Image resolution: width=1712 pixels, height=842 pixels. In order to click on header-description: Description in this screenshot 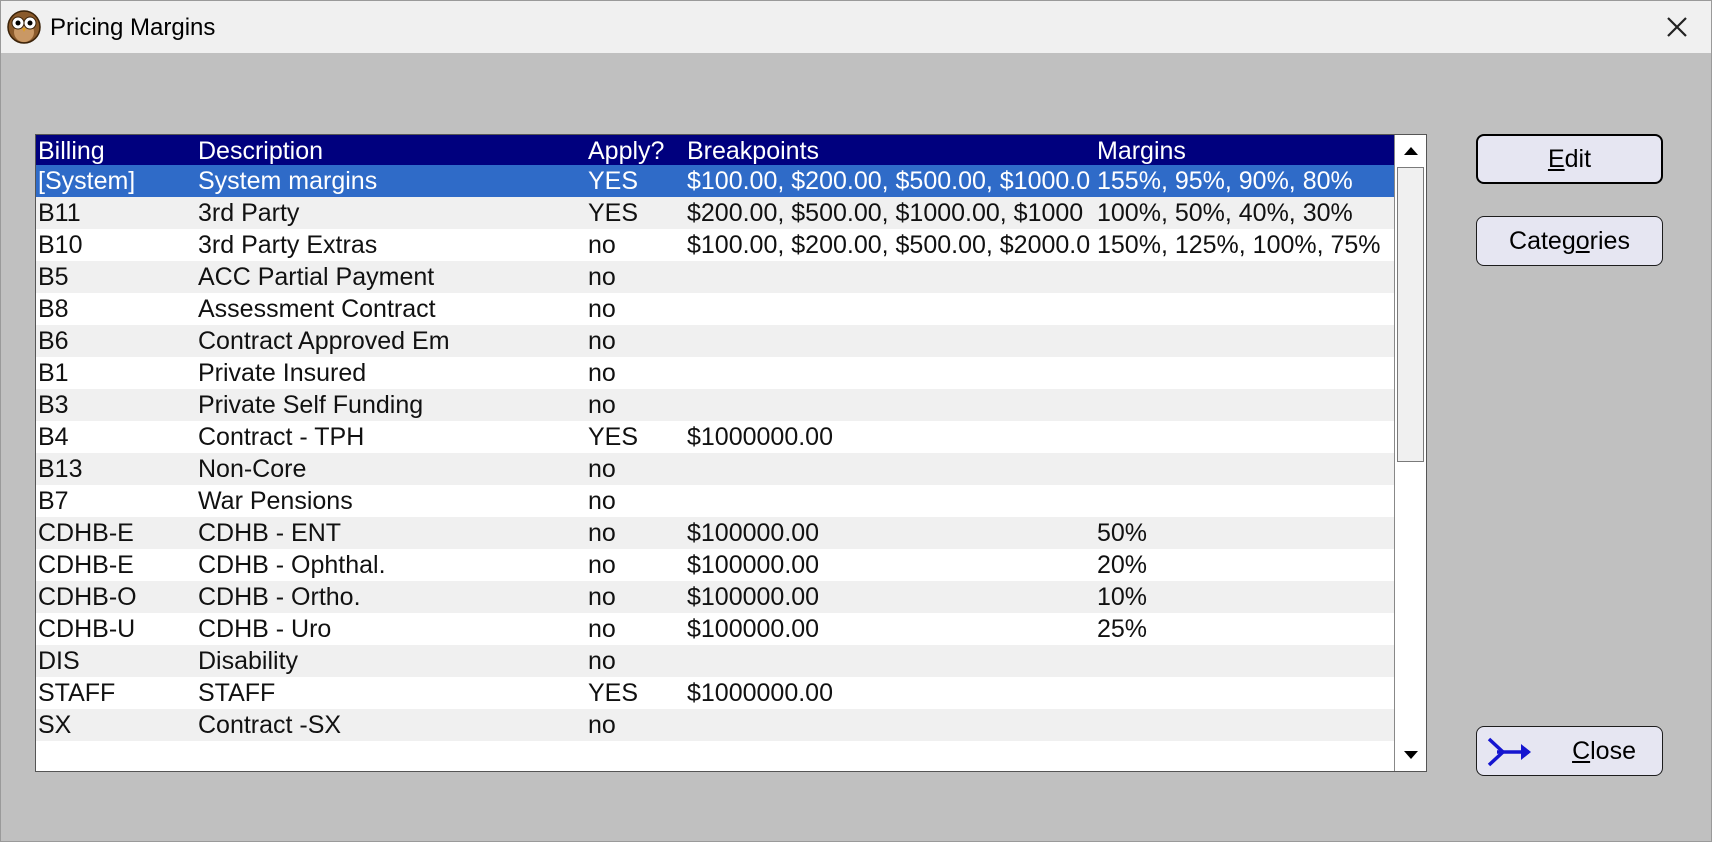, I will do `click(261, 151)`.